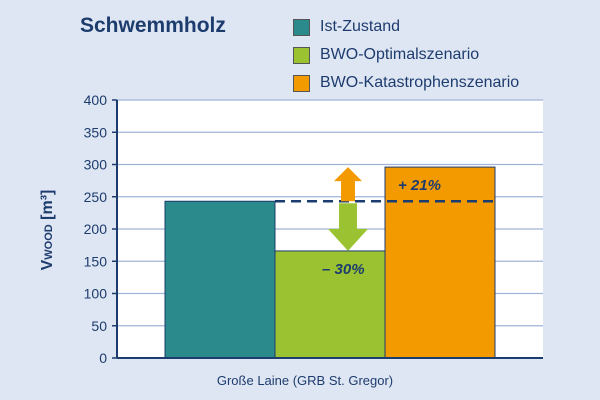 This screenshot has width=600, height=400. Describe the element at coordinates (47, 205) in the screenshot. I see `y-axis-label-unit: [m³]` at that location.